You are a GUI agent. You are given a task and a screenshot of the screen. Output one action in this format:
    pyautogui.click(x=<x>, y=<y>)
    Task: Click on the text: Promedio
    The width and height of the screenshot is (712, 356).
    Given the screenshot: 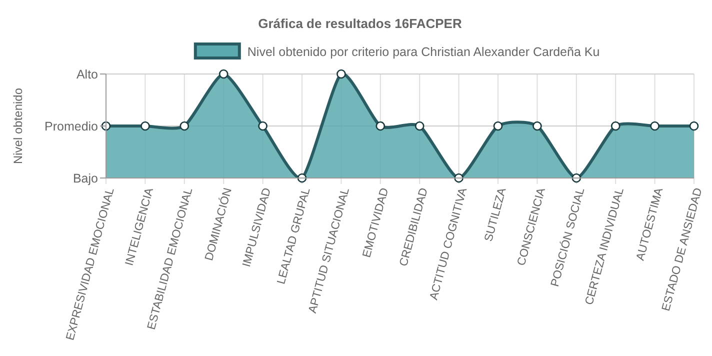 What is the action you would take?
    pyautogui.click(x=71, y=126)
    